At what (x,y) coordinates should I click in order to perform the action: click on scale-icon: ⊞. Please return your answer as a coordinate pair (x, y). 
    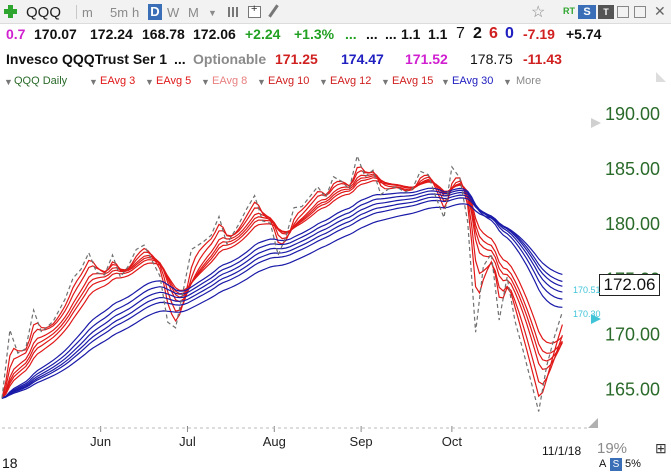
    Looking at the image, I should click on (661, 448).